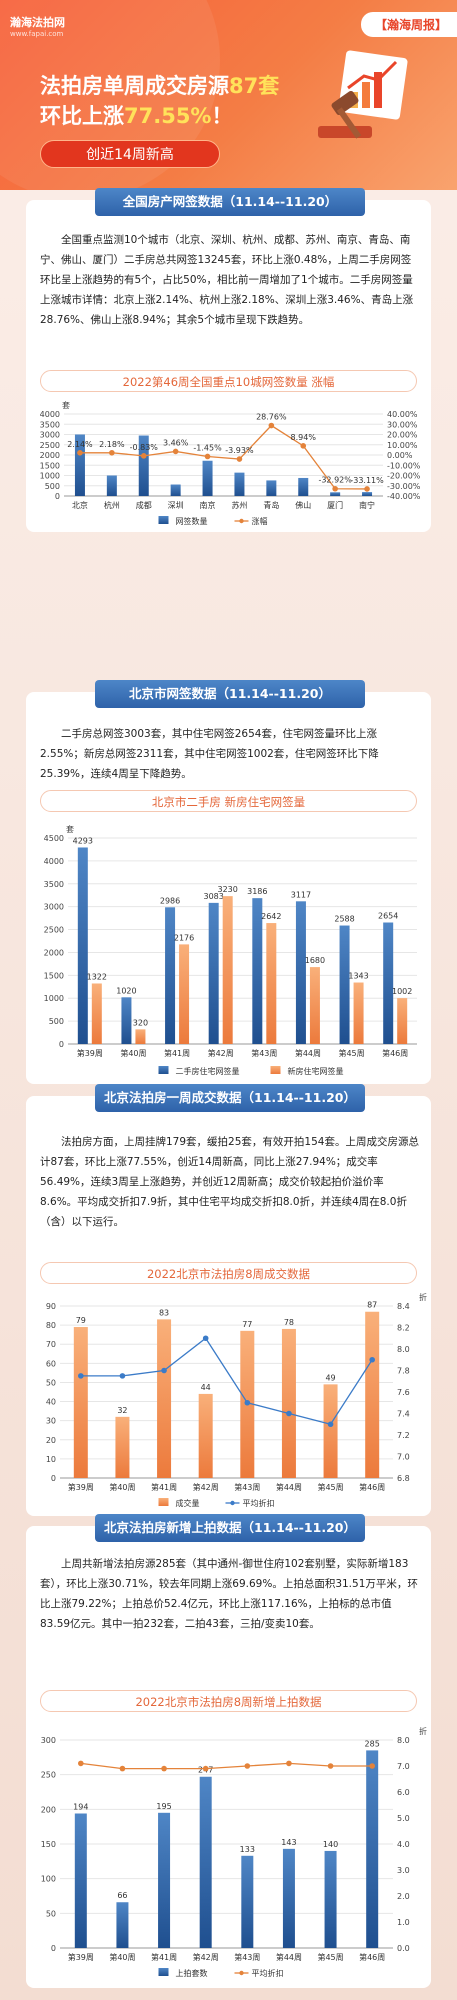 The width and height of the screenshot is (457, 2000). Describe the element at coordinates (228, 801) in the screenshot. I see `chart-title-beijing: 北京市二手房 新房住宅网签量` at that location.